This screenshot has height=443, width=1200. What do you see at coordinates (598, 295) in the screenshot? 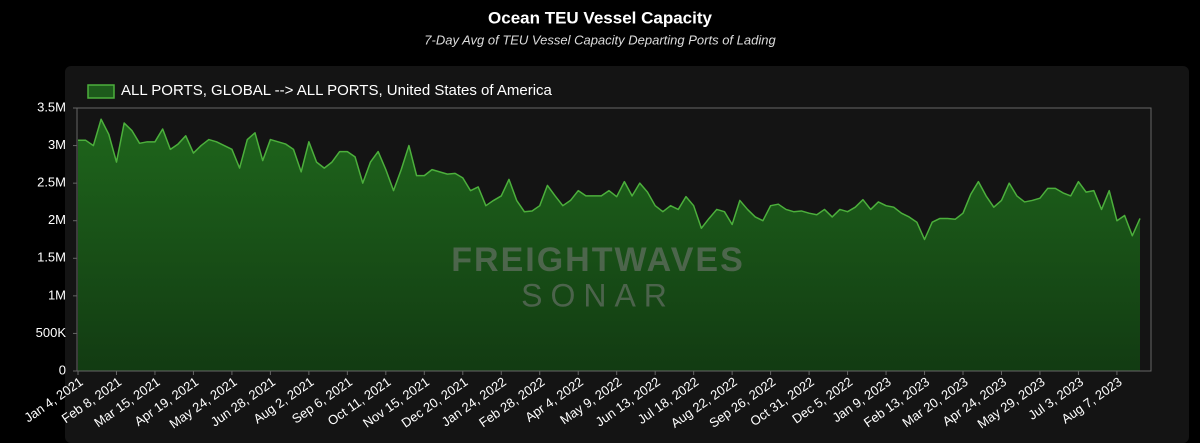
I see `watermark: SONAR` at bounding box center [598, 295].